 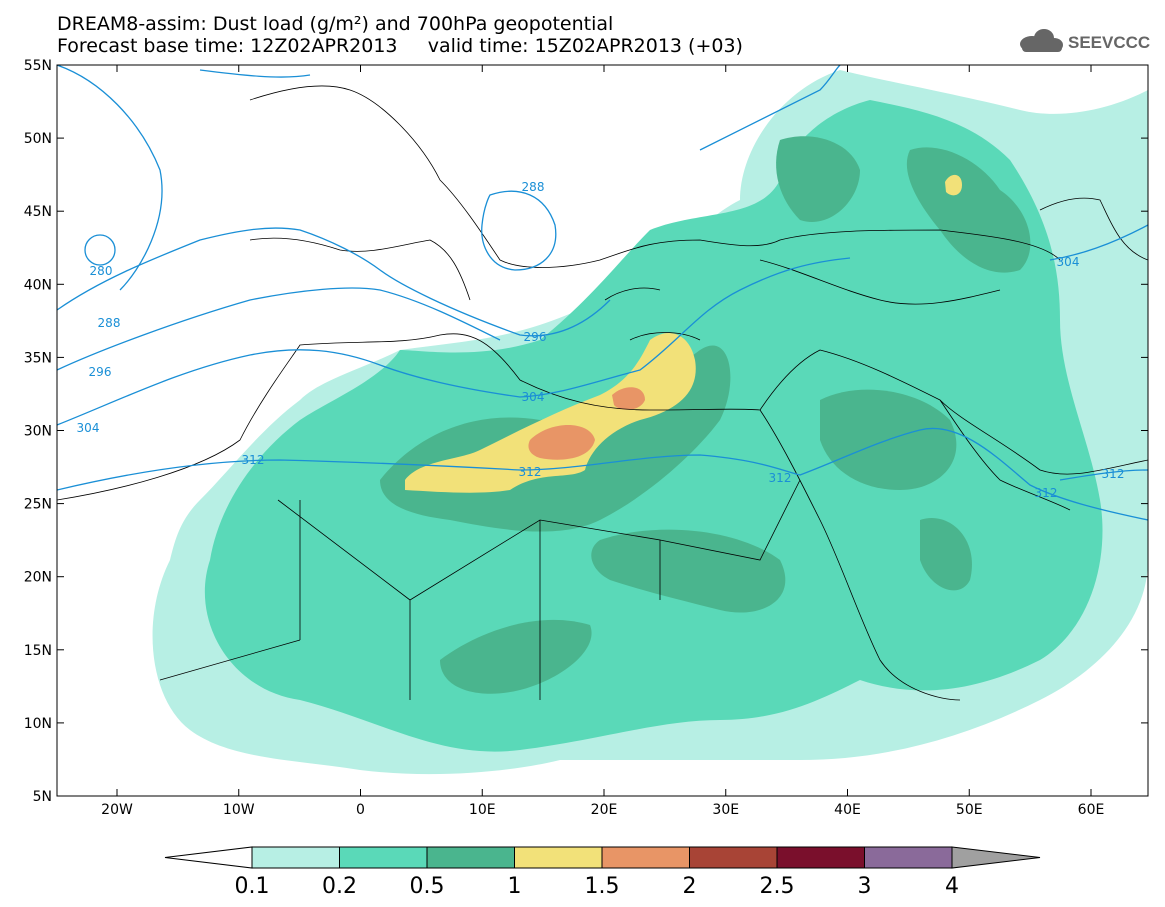 I want to click on lon-label: 40E, so click(x=847, y=810).